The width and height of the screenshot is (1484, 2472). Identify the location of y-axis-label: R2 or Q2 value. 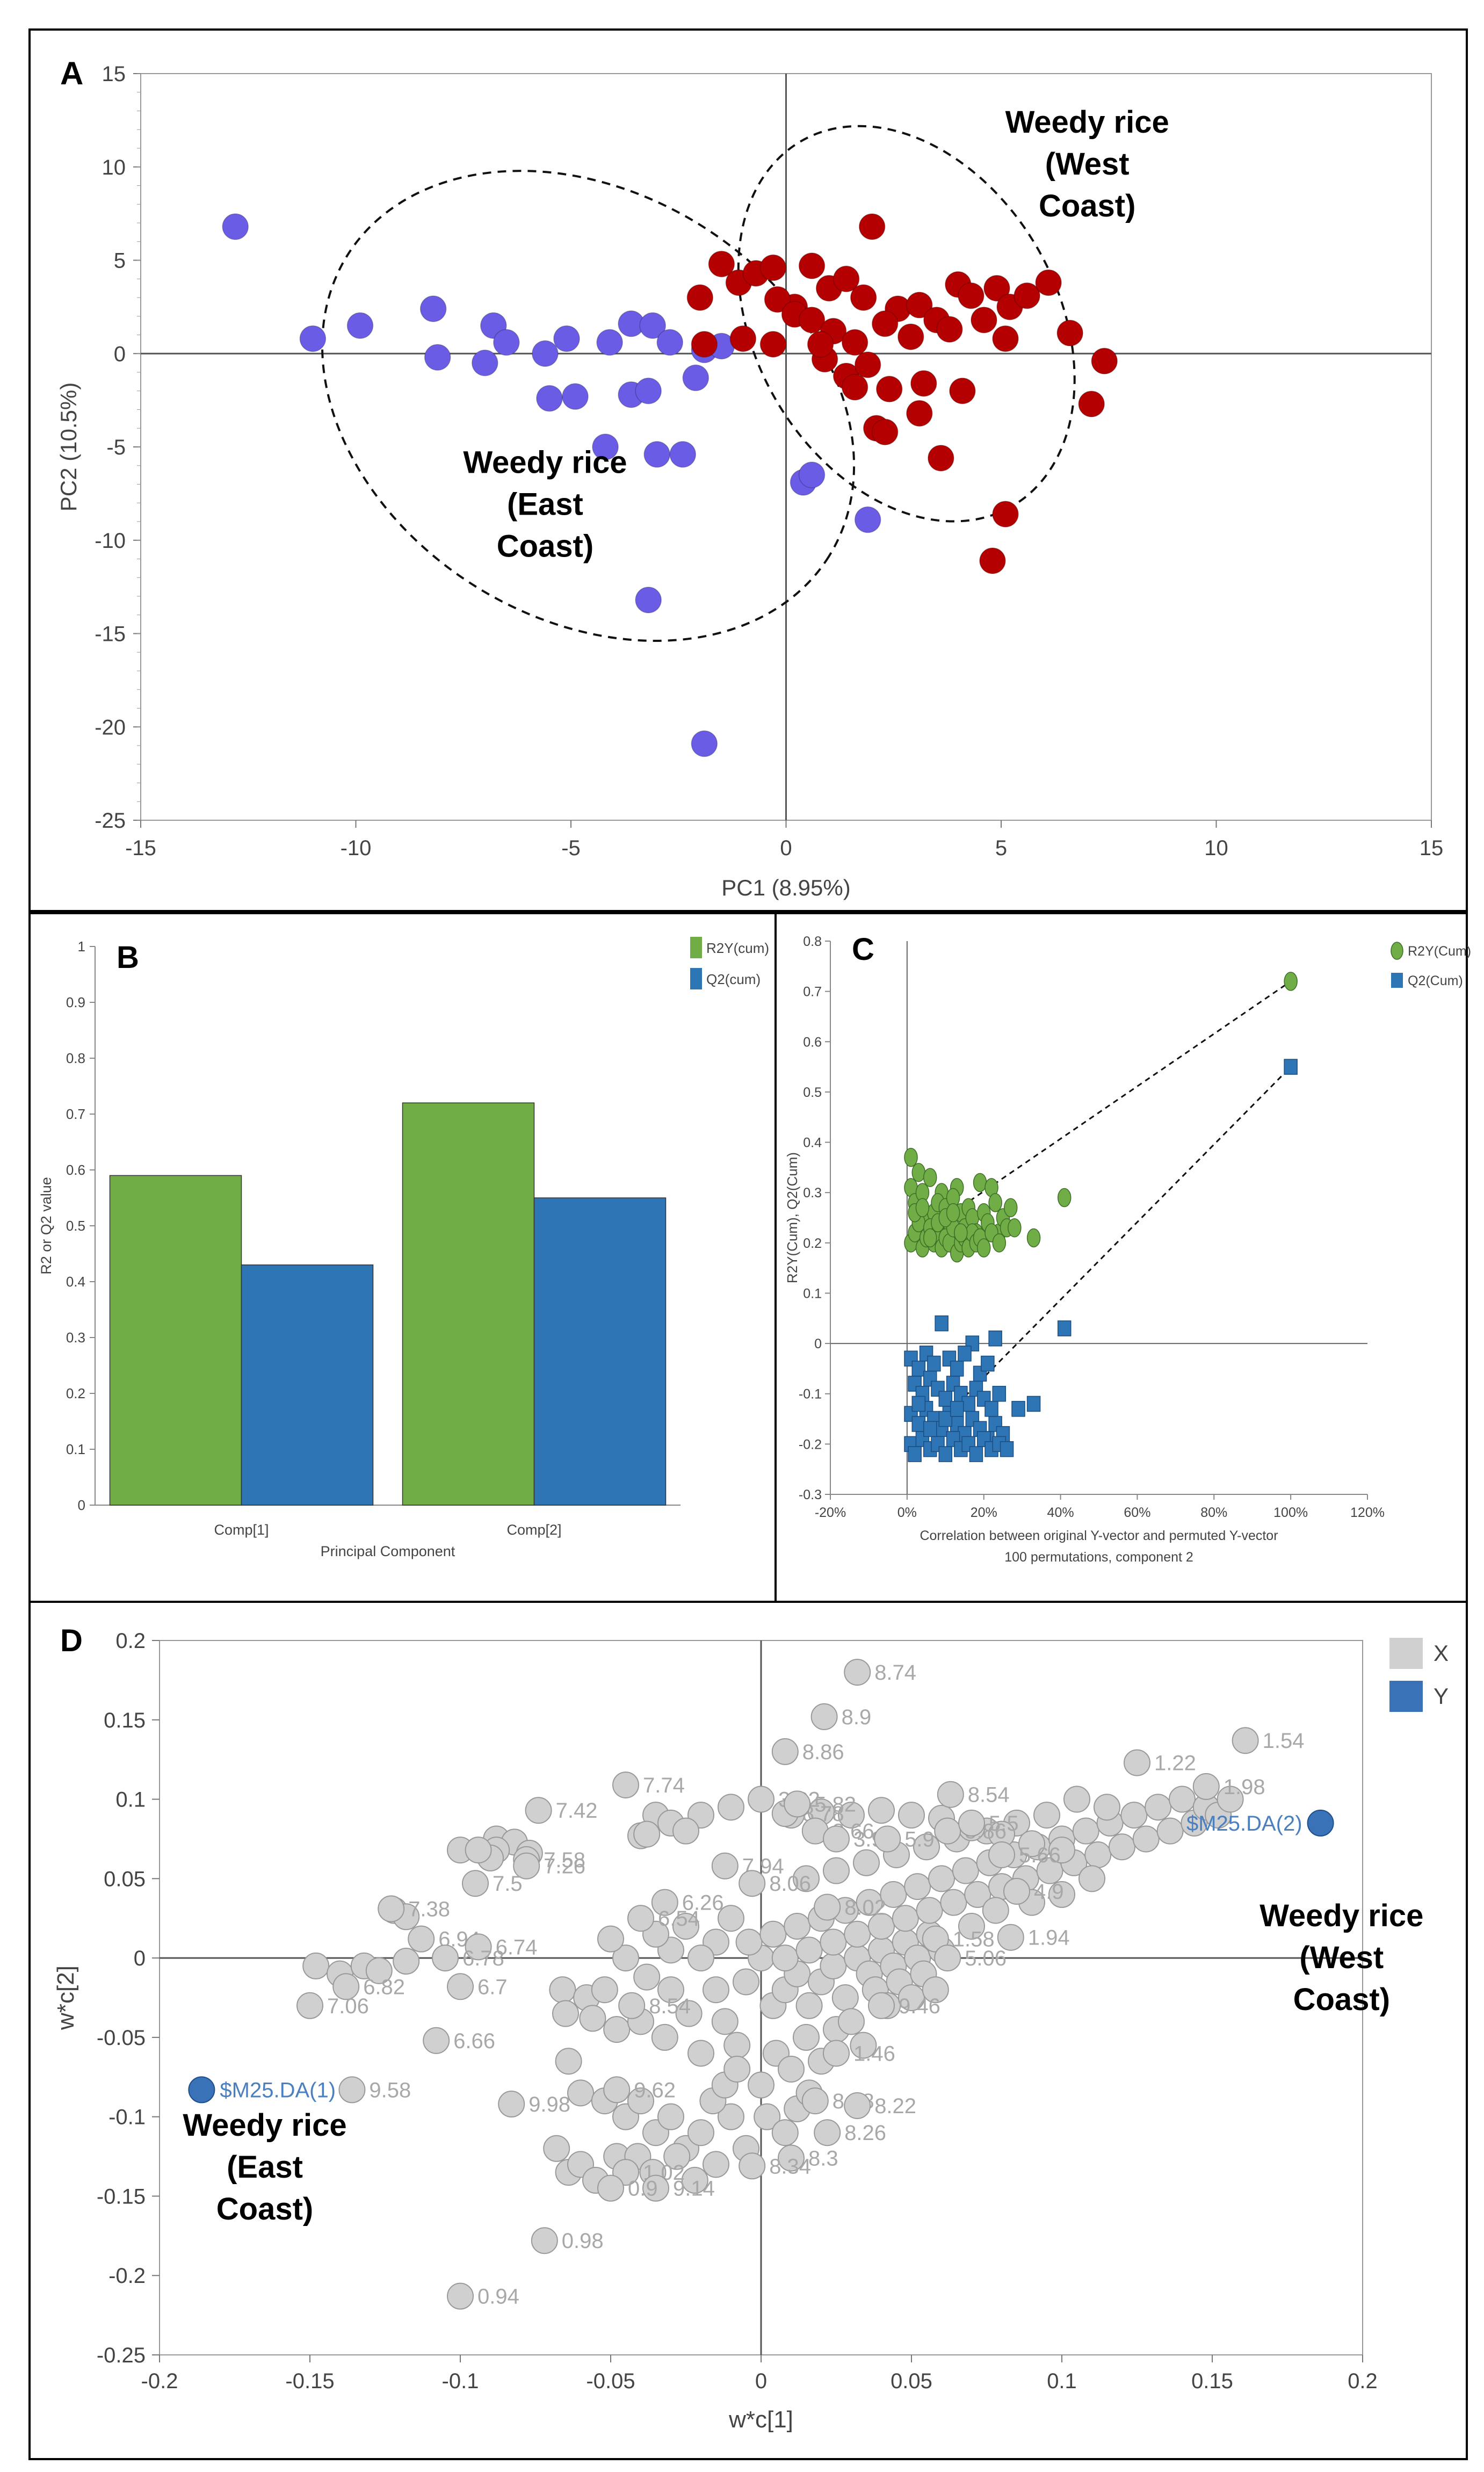
(46, 1226).